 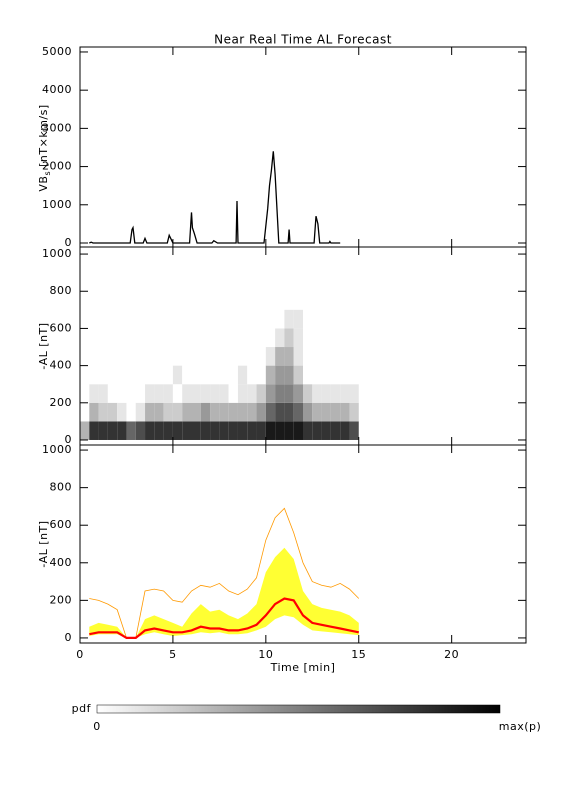 What do you see at coordinates (43, 135) in the screenshot?
I see `y-label-unit: [nT×km/s]` at bounding box center [43, 135].